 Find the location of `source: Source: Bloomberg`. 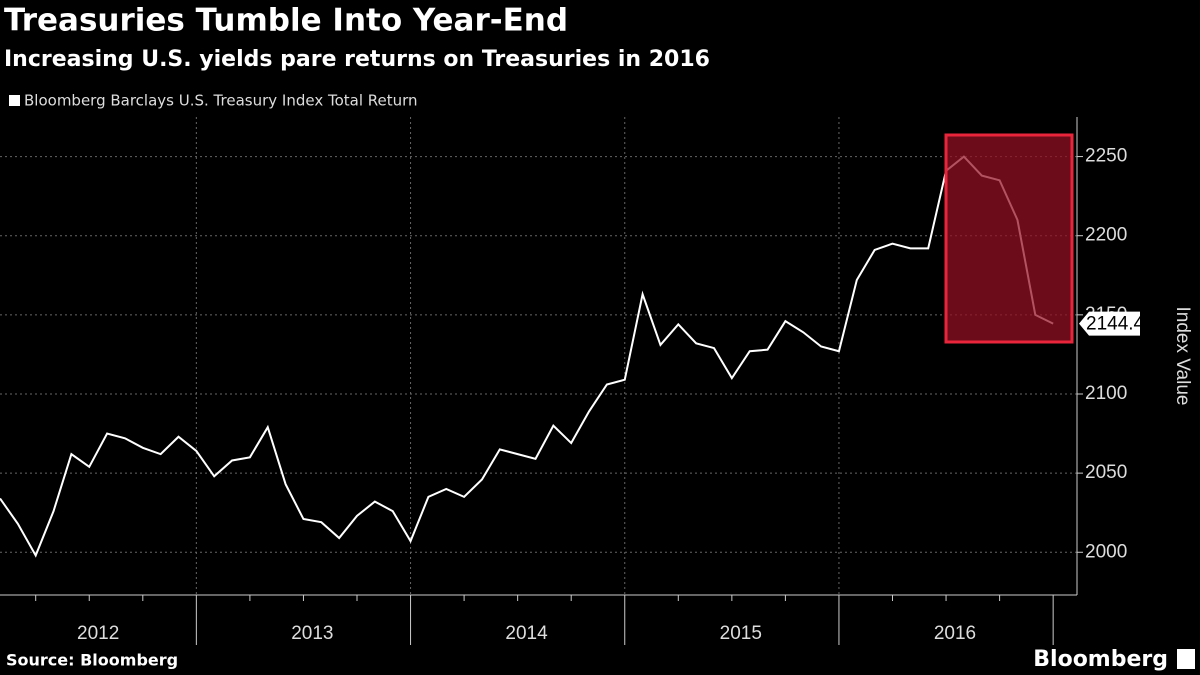

source: Source: Bloomberg is located at coordinates (92, 660).